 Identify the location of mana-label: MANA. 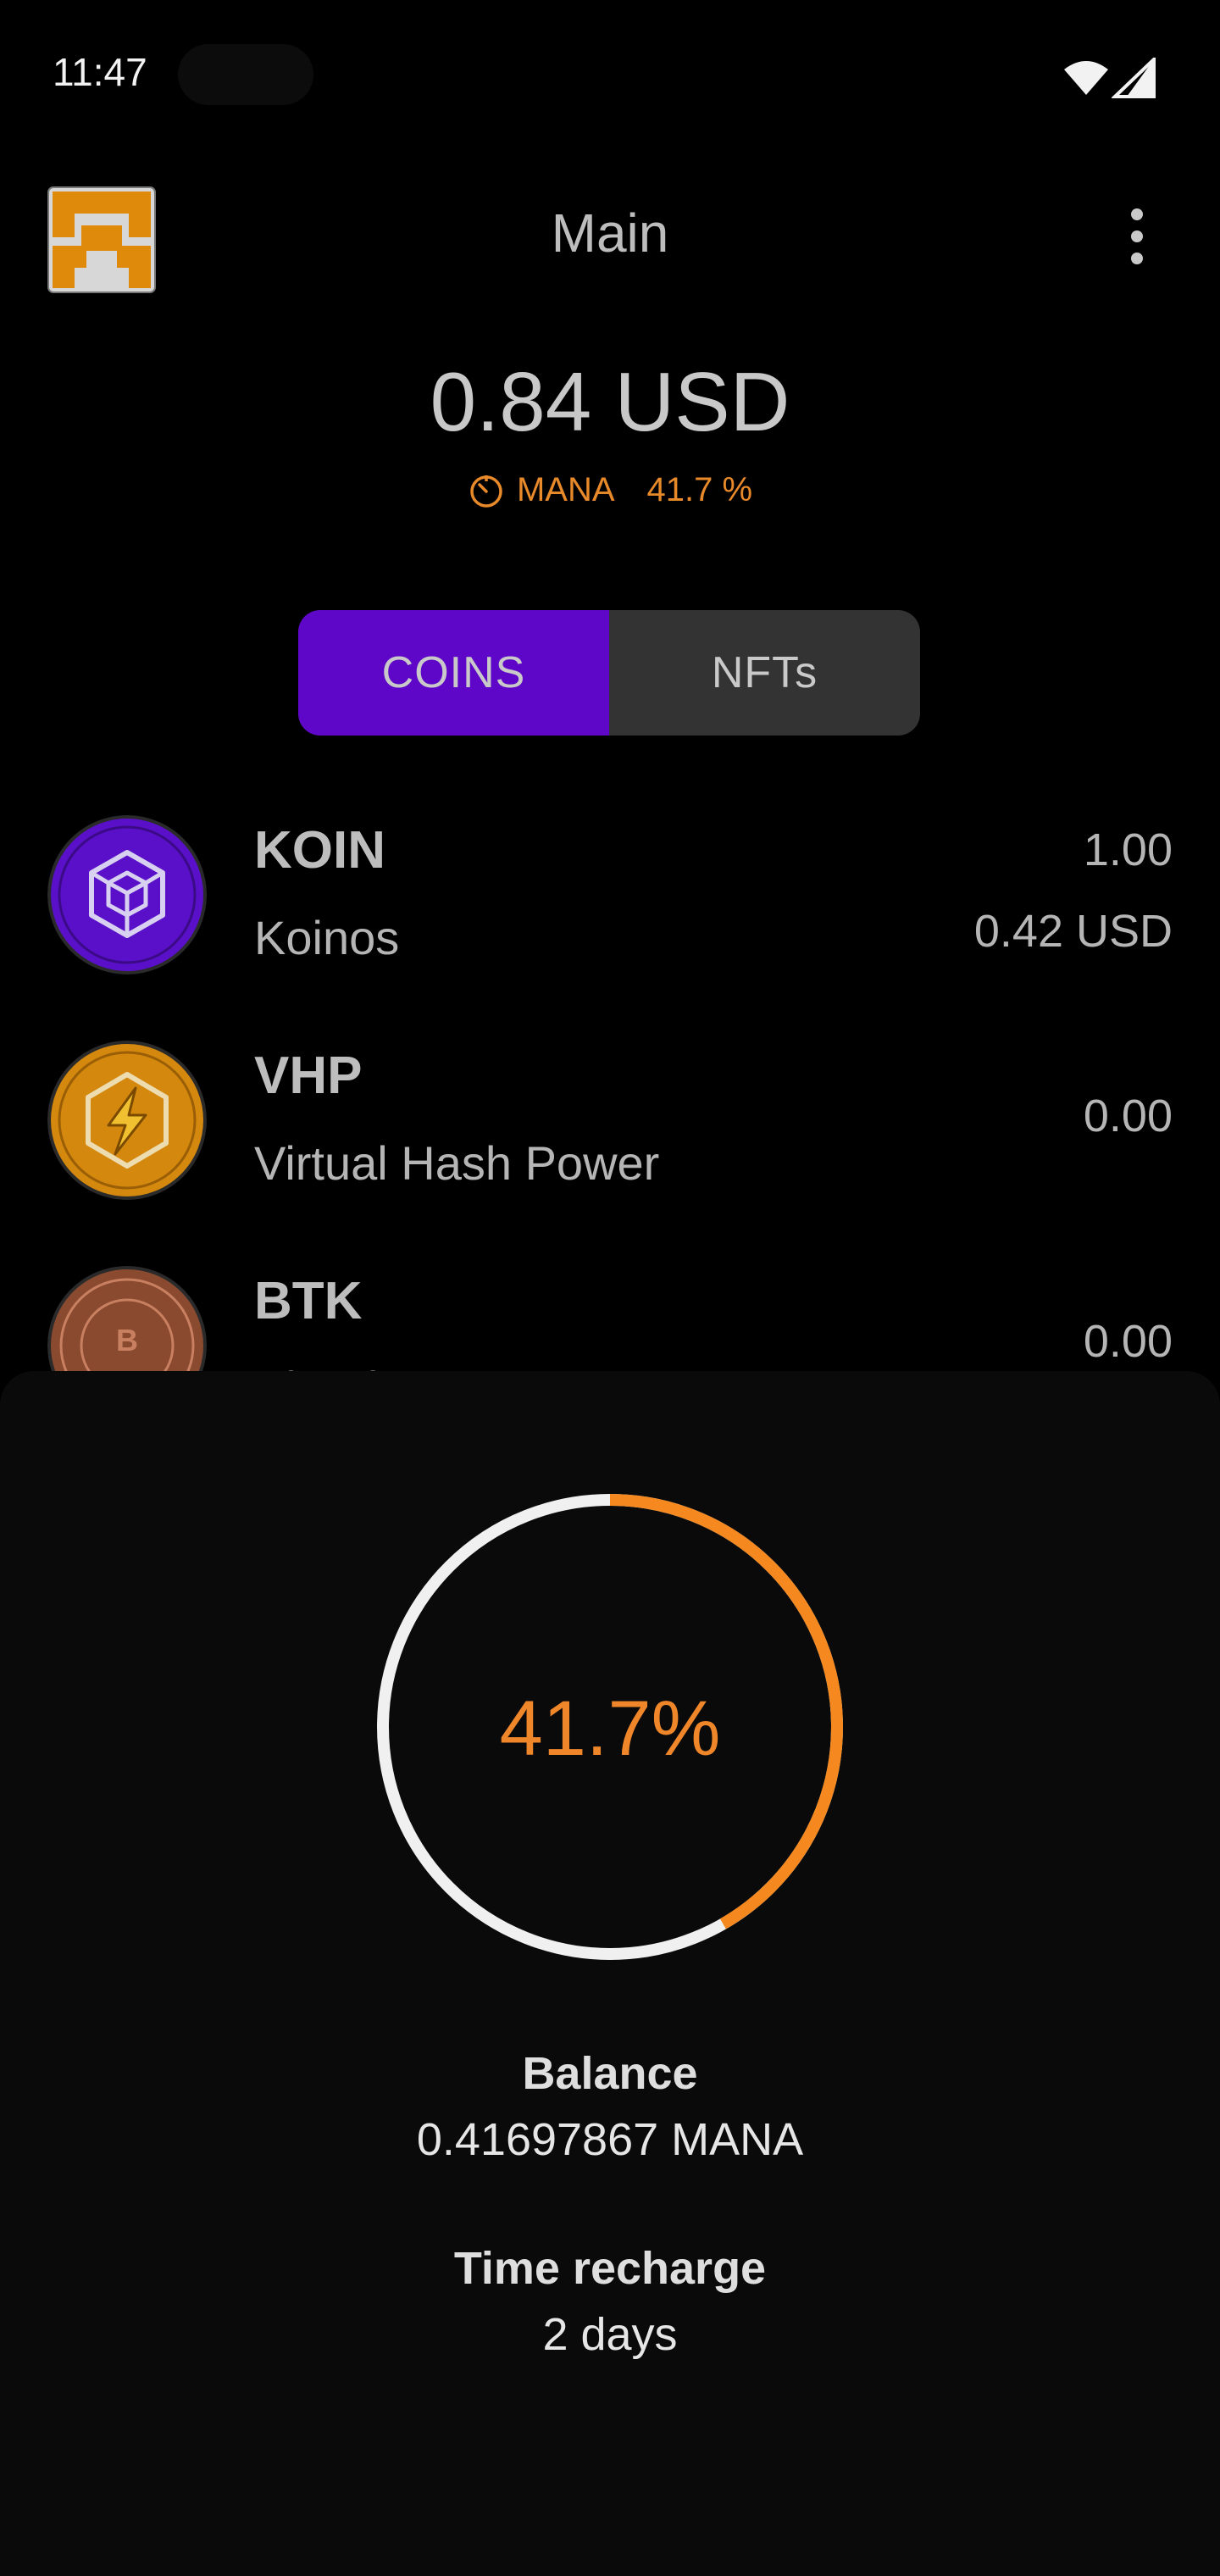
(565, 489).